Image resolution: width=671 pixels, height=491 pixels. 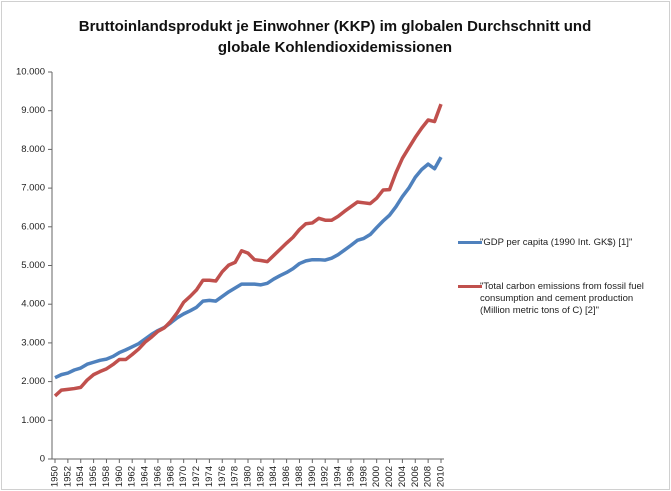 I want to click on y-tick-label: 7.000, so click(x=33, y=188).